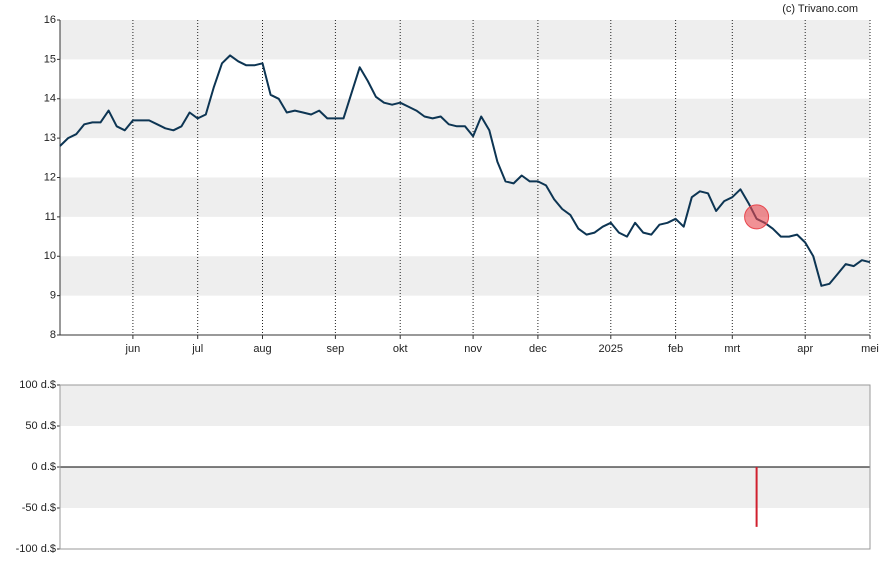  I want to click on y-tick-label: 14, so click(50, 99).